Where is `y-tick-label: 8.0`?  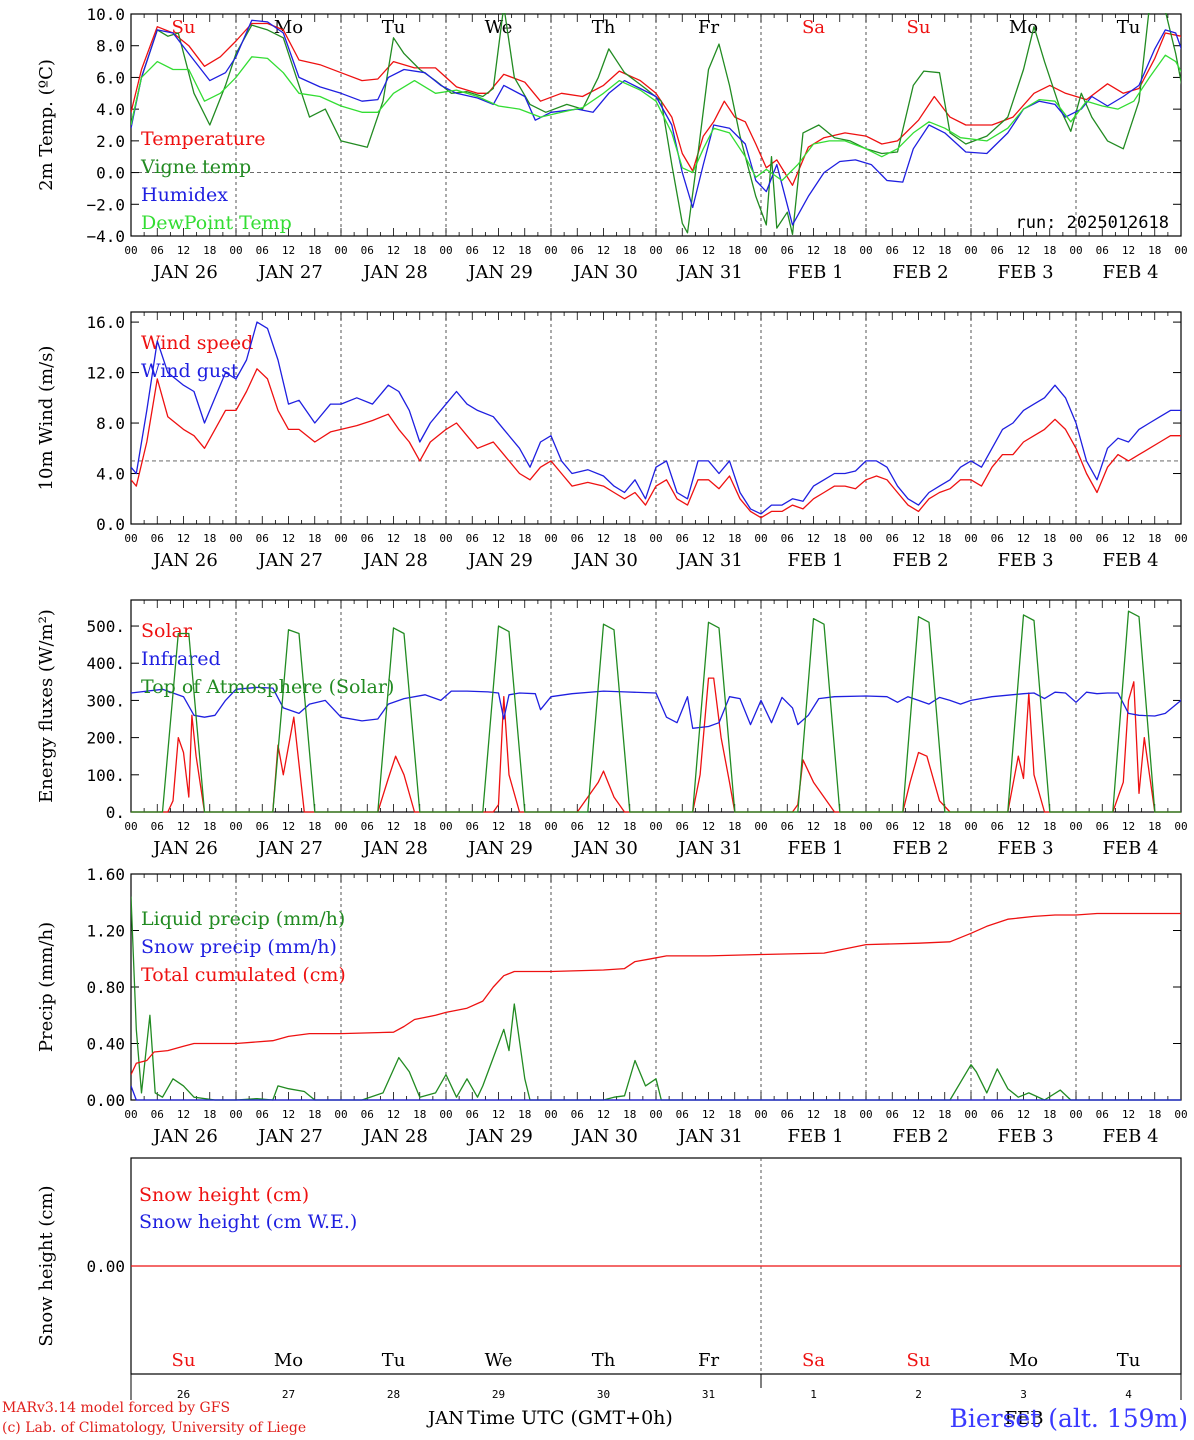
y-tick-label: 8.0 is located at coordinates (110, 423).